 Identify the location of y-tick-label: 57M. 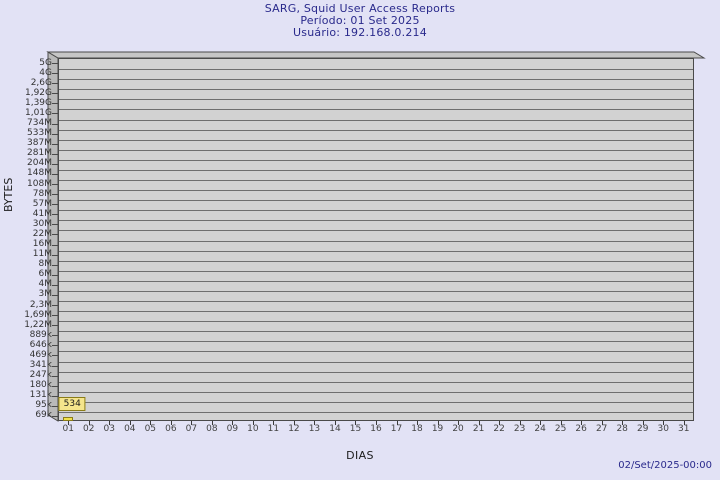
(42, 204).